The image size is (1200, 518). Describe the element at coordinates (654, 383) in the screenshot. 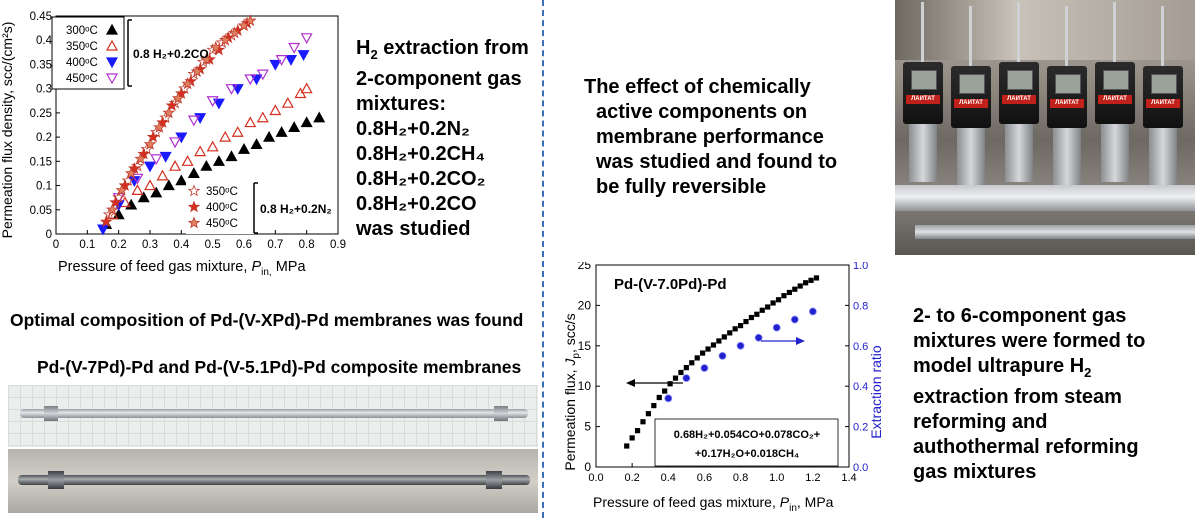

I see `left-axis-arrow` at that location.